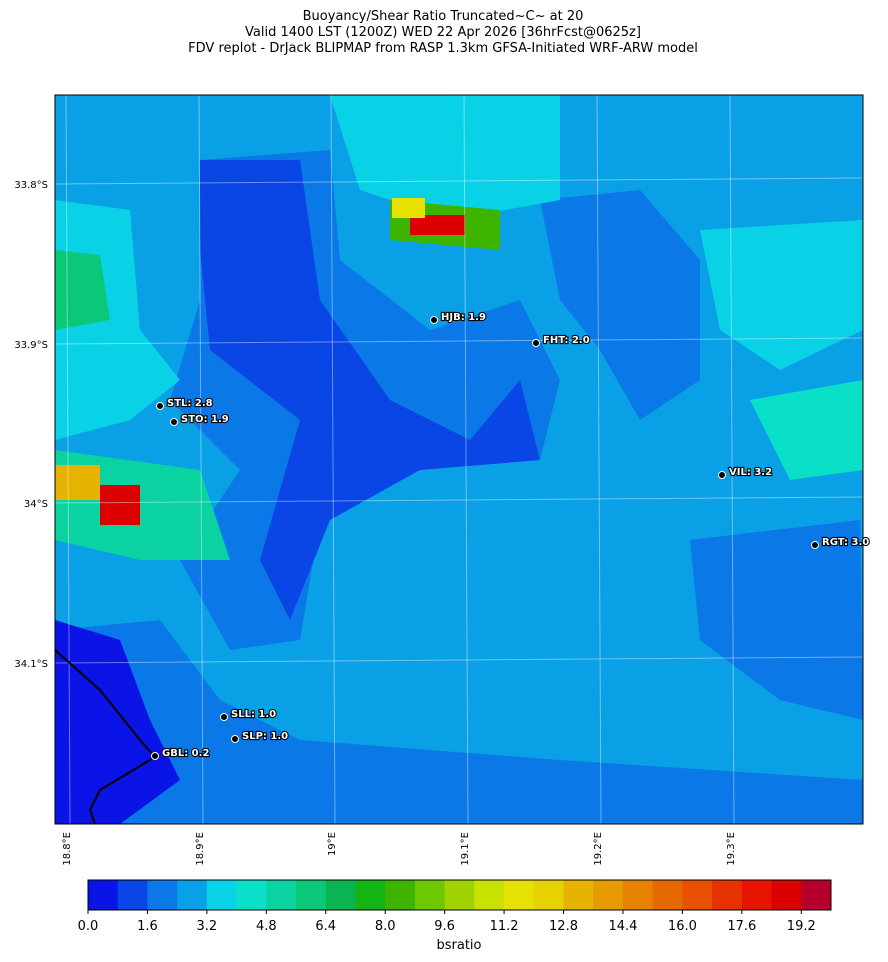 The image size is (888, 962). Describe the element at coordinates (31, 345) in the screenshot. I see `lat-label: 33.9°S` at that location.